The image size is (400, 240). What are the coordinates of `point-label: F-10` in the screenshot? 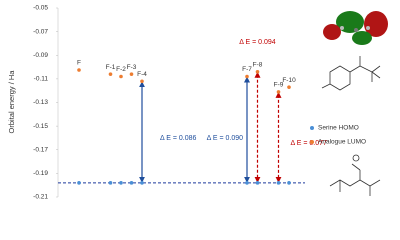 It's located at (289, 80).